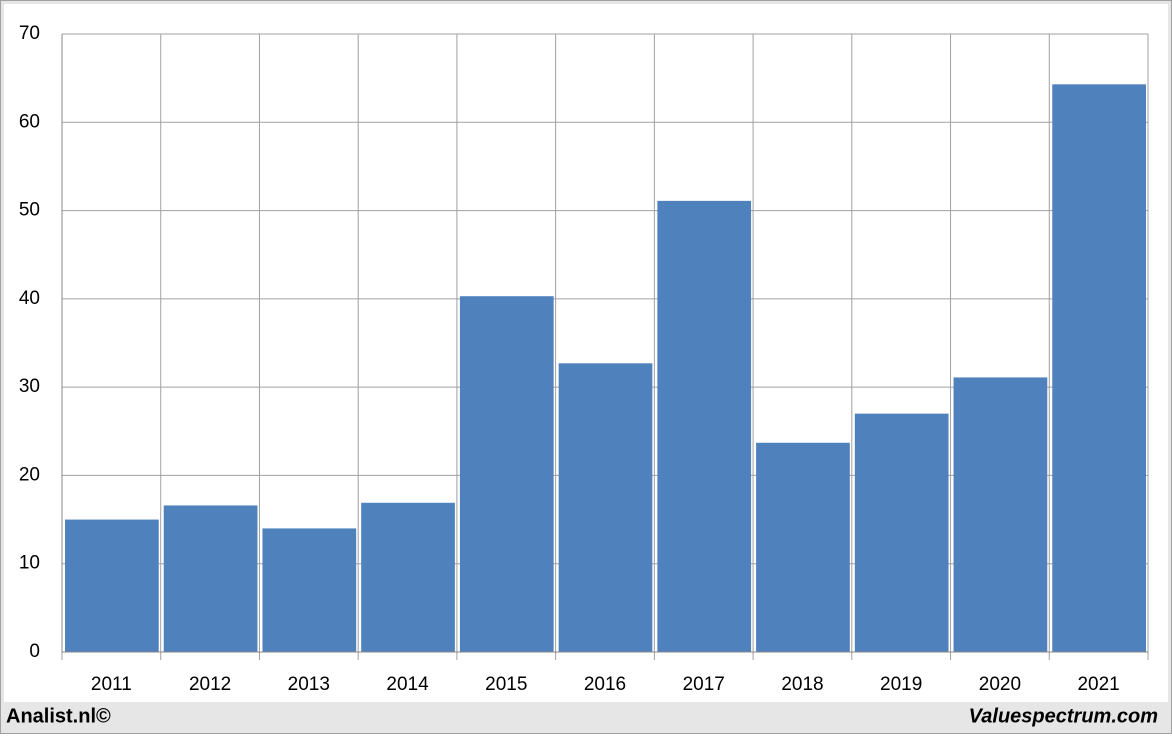 Image resolution: width=1172 pixels, height=739 pixels. Describe the element at coordinates (1000, 684) in the screenshot. I see `x-tick-label: 2020` at that location.